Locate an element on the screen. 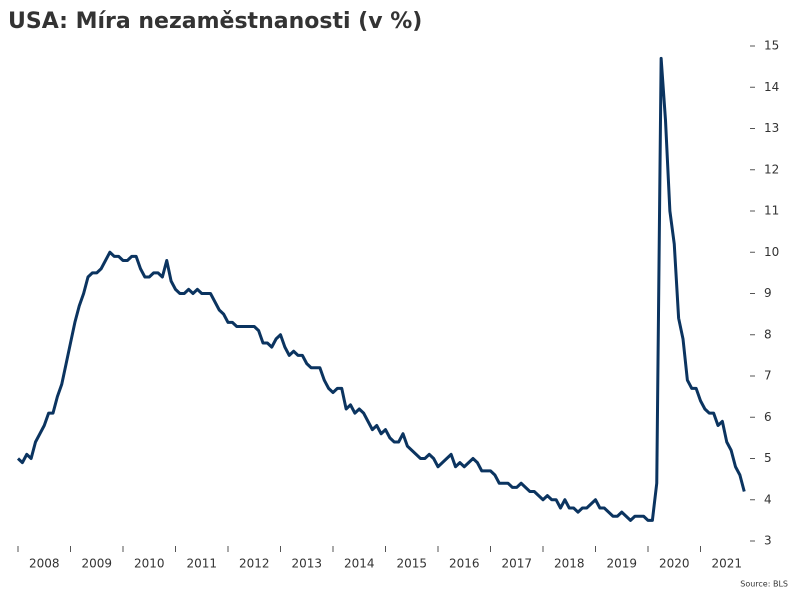 The width and height of the screenshot is (800, 600). x-tick-label: 2012 is located at coordinates (254, 564).